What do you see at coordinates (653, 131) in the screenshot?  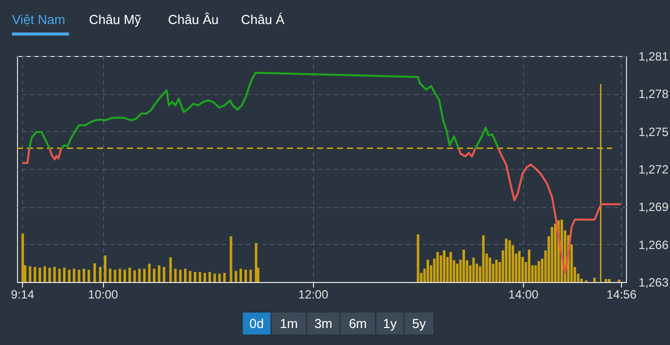 I see `y-tick-label: 1,275` at bounding box center [653, 131].